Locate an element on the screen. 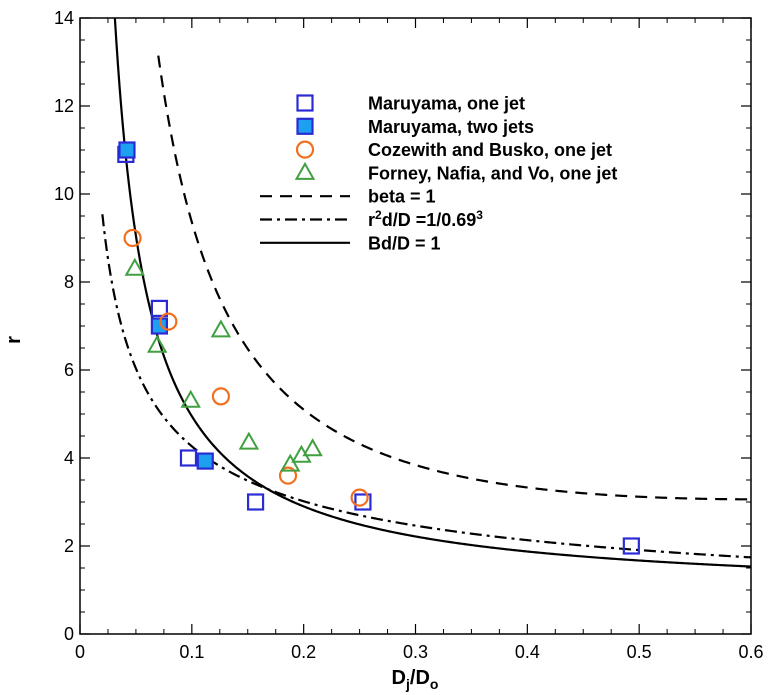  y-tick-label: 0 is located at coordinates (69, 634).